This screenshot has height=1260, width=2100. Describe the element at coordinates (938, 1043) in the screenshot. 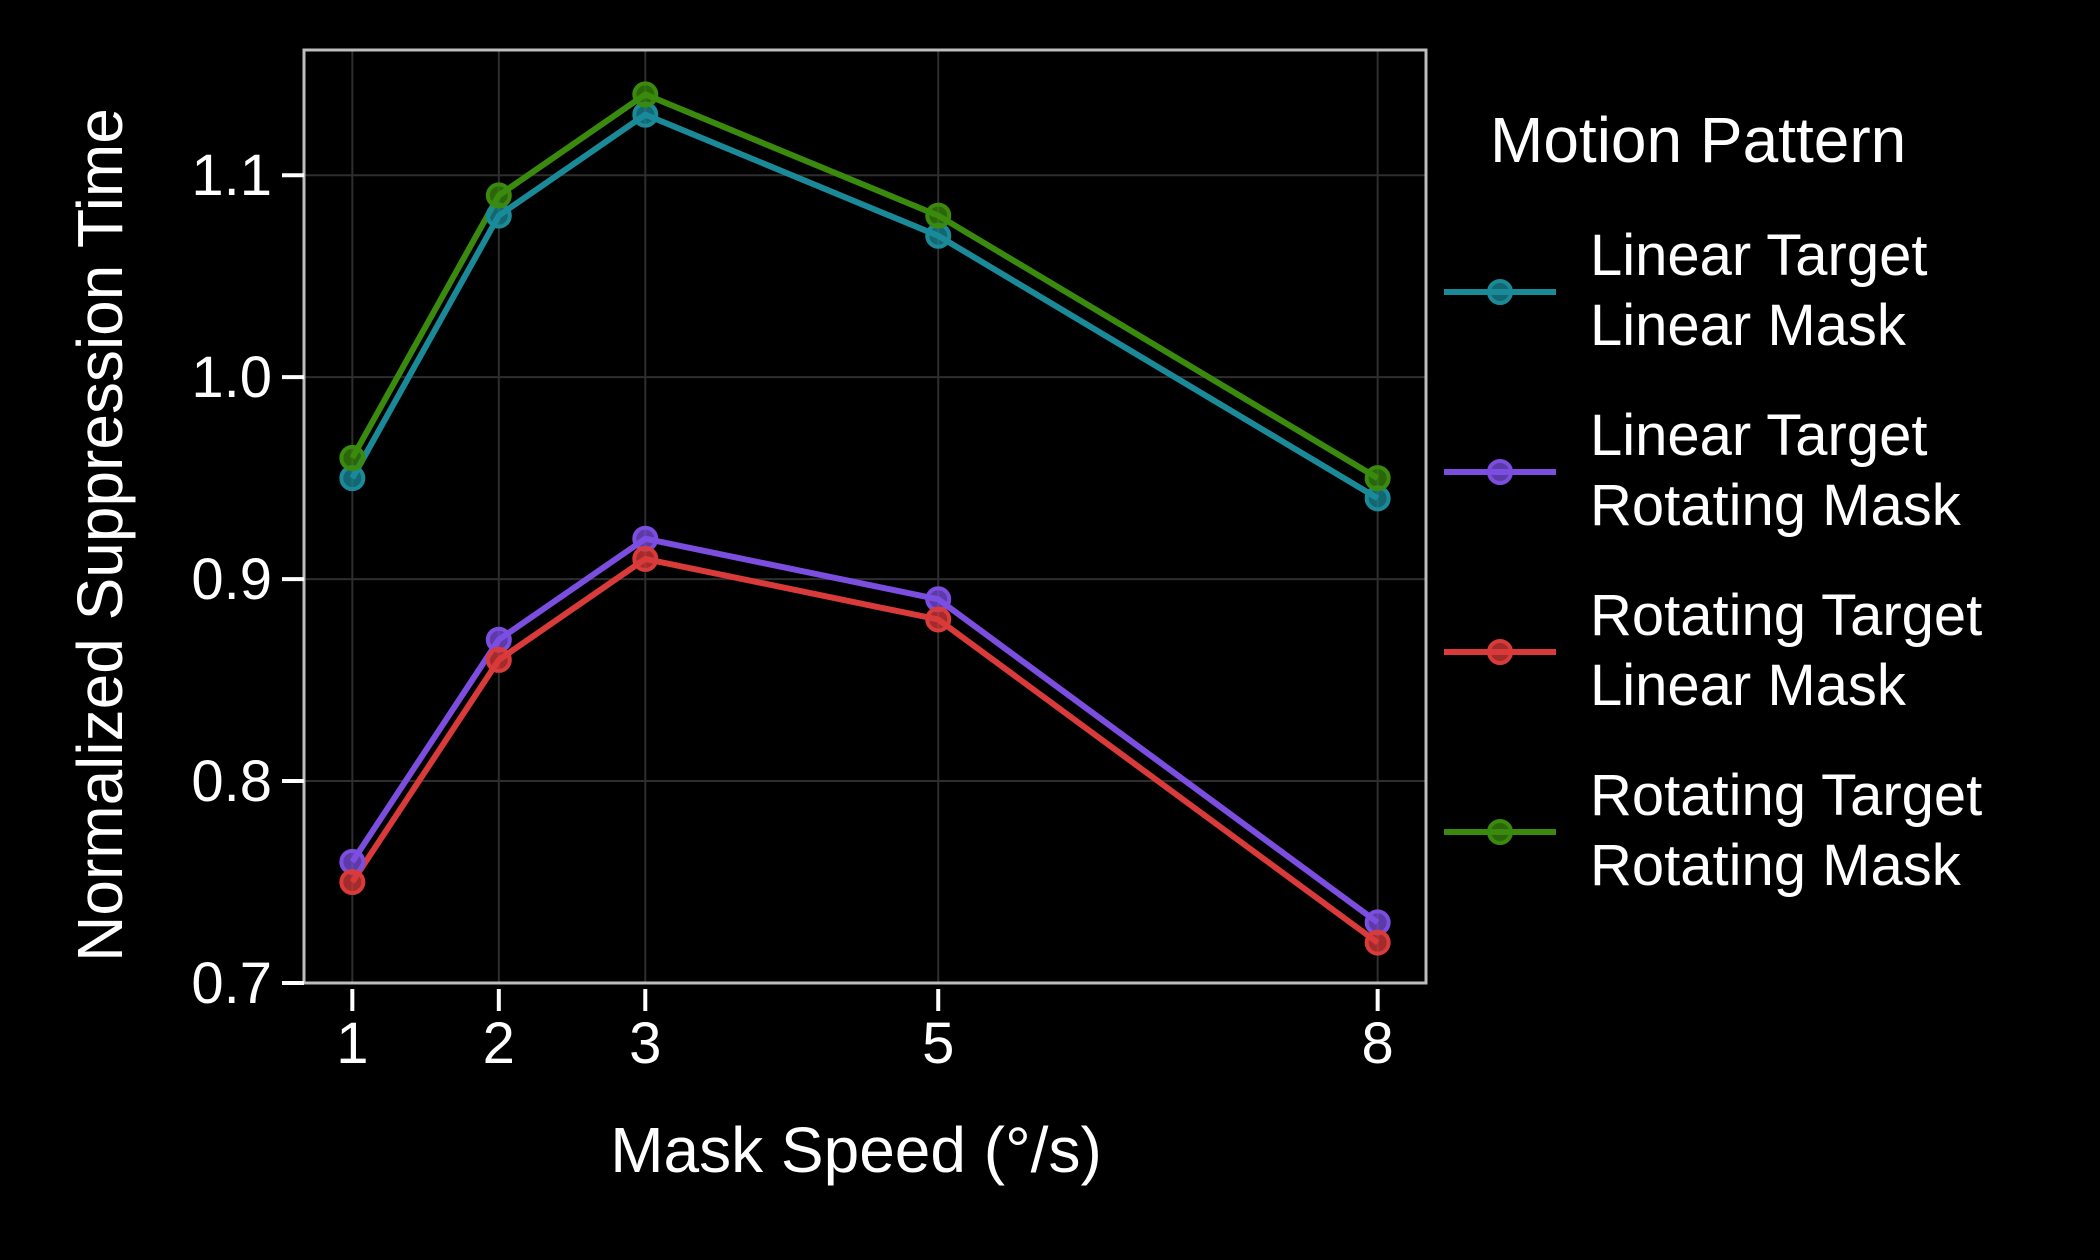

I see `x-tick-label: 5` at that location.